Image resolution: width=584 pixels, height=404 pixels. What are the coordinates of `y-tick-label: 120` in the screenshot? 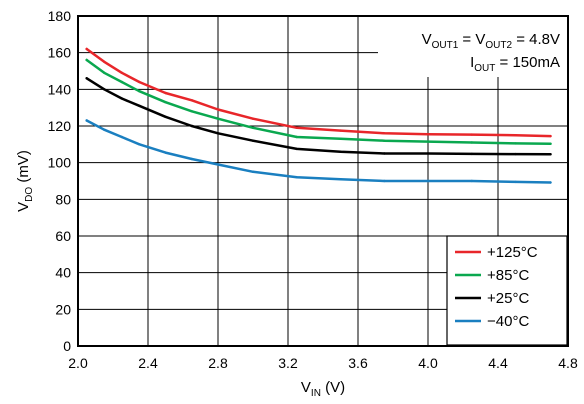 It's located at (60, 126).